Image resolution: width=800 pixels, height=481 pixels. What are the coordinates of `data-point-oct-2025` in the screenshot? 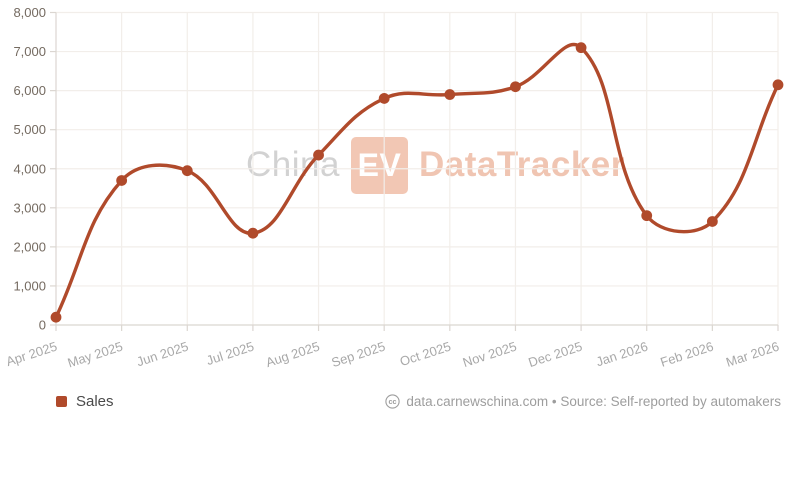 It's located at (450, 94).